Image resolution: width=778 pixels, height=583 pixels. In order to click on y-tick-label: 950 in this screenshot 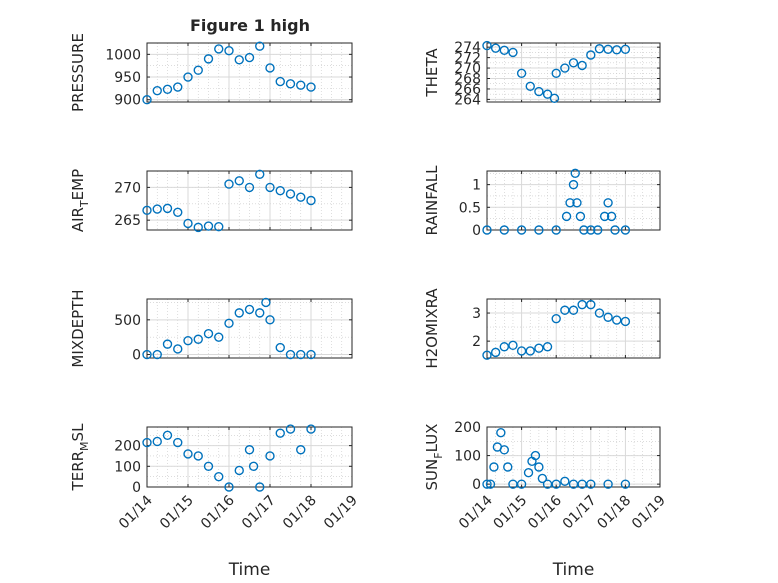, I will do `click(127, 78)`.